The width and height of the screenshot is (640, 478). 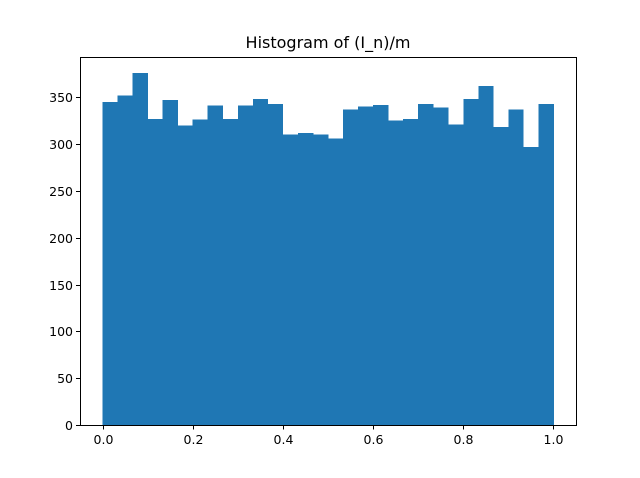 What do you see at coordinates (104, 439) in the screenshot?
I see `x-tick-label: 0.0` at bounding box center [104, 439].